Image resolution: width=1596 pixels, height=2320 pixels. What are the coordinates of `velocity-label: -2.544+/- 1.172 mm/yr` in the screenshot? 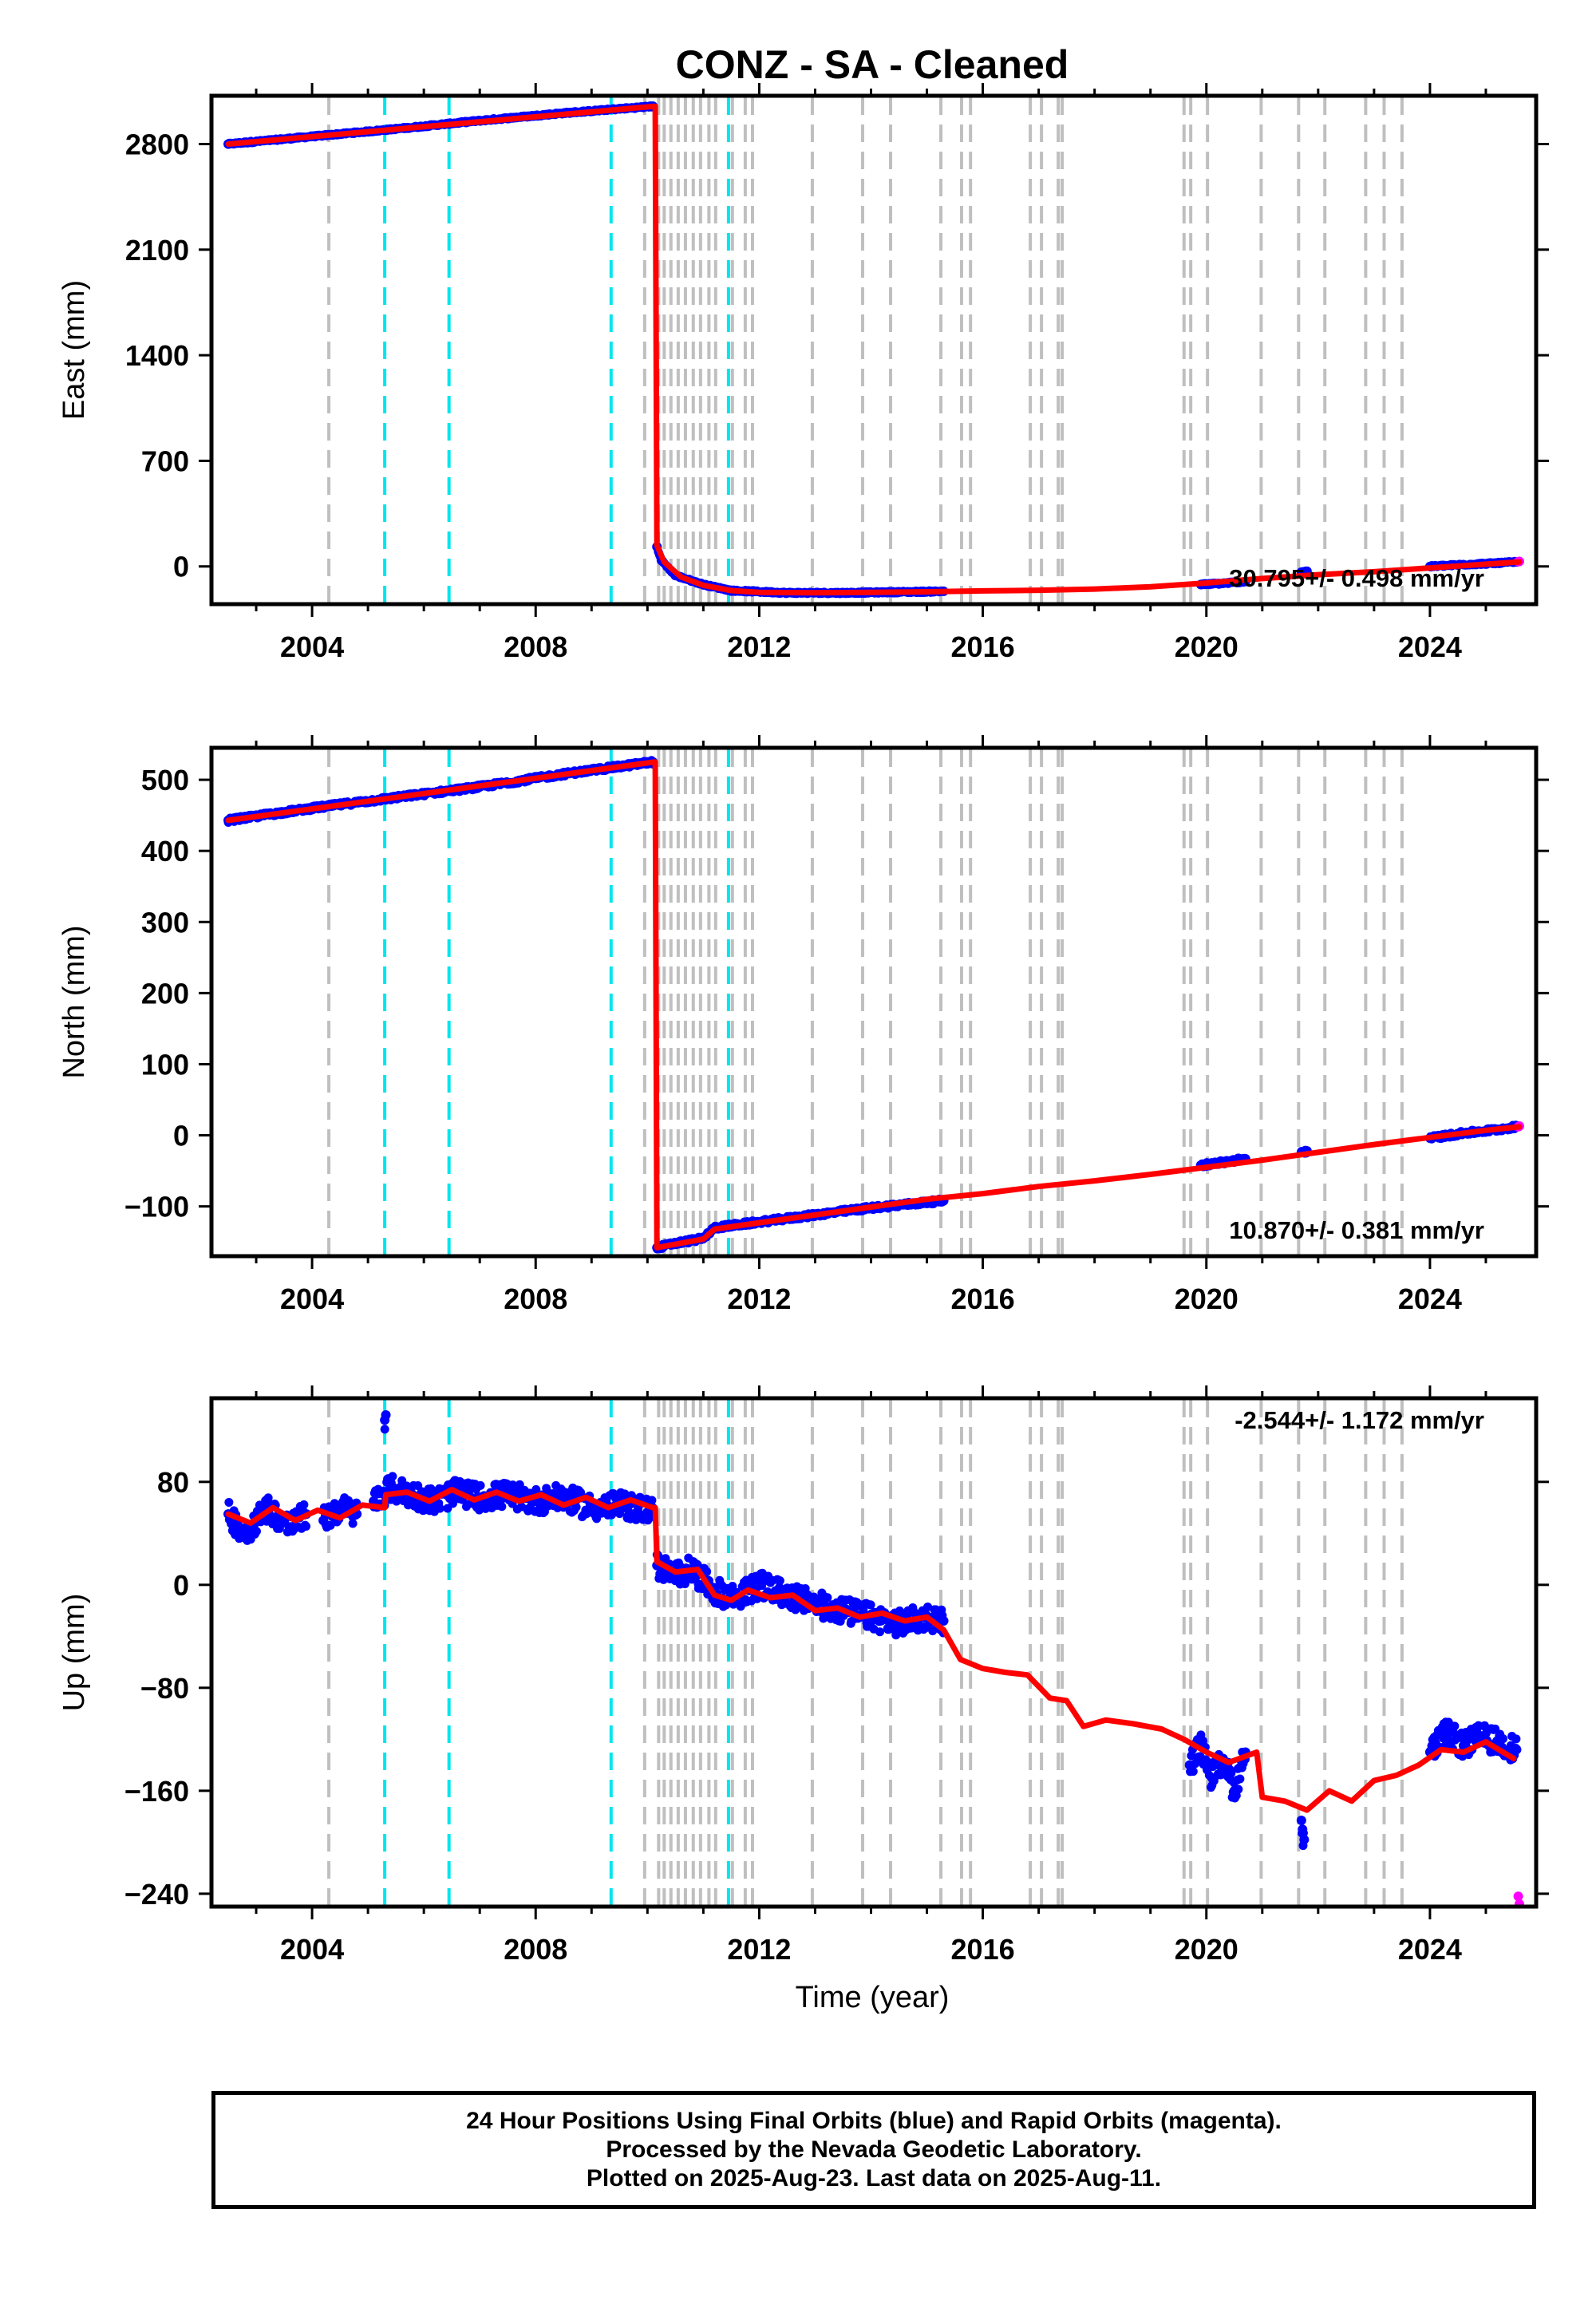 It's located at (1359, 1420).